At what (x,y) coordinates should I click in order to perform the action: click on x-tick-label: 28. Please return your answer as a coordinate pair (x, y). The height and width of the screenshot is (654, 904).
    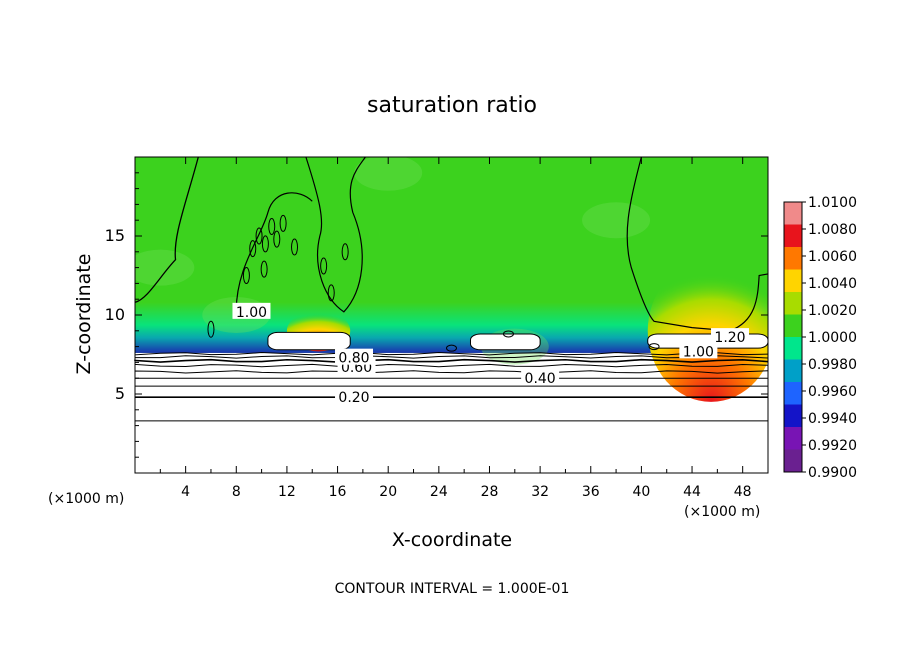
    Looking at the image, I should click on (490, 492).